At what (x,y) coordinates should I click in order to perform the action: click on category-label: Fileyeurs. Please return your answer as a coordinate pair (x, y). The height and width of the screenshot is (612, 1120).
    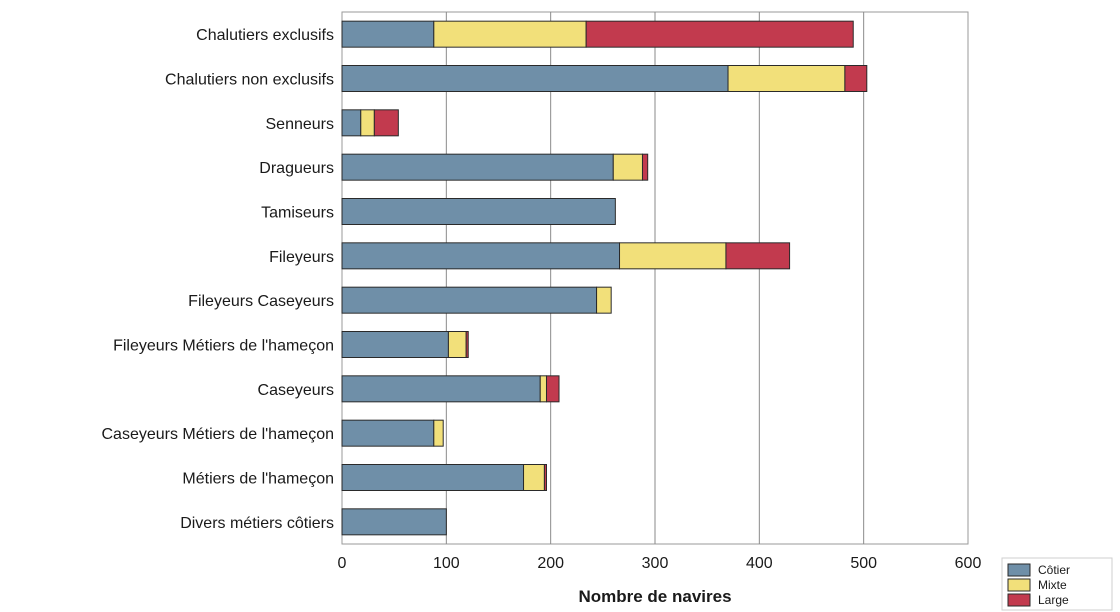
    Looking at the image, I should click on (301, 257).